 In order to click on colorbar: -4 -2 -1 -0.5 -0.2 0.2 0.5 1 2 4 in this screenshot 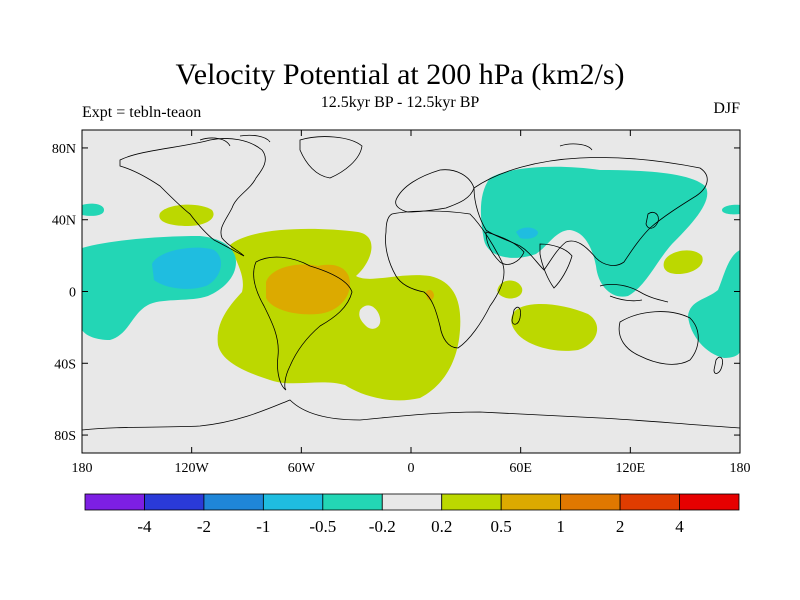, I will do `click(412, 514)`.